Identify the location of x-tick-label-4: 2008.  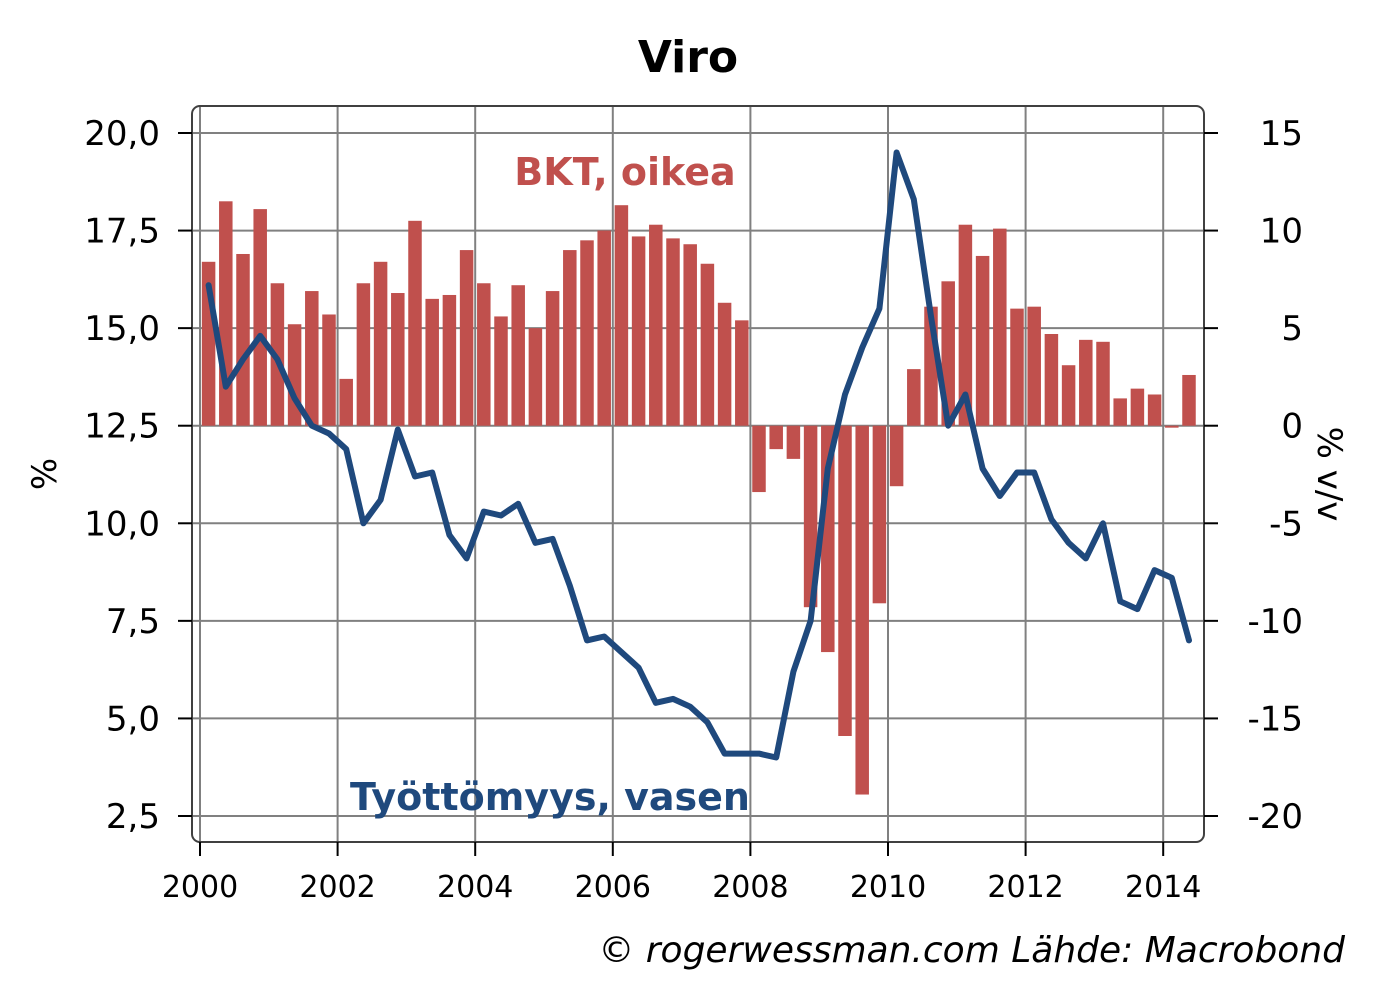
(750, 887).